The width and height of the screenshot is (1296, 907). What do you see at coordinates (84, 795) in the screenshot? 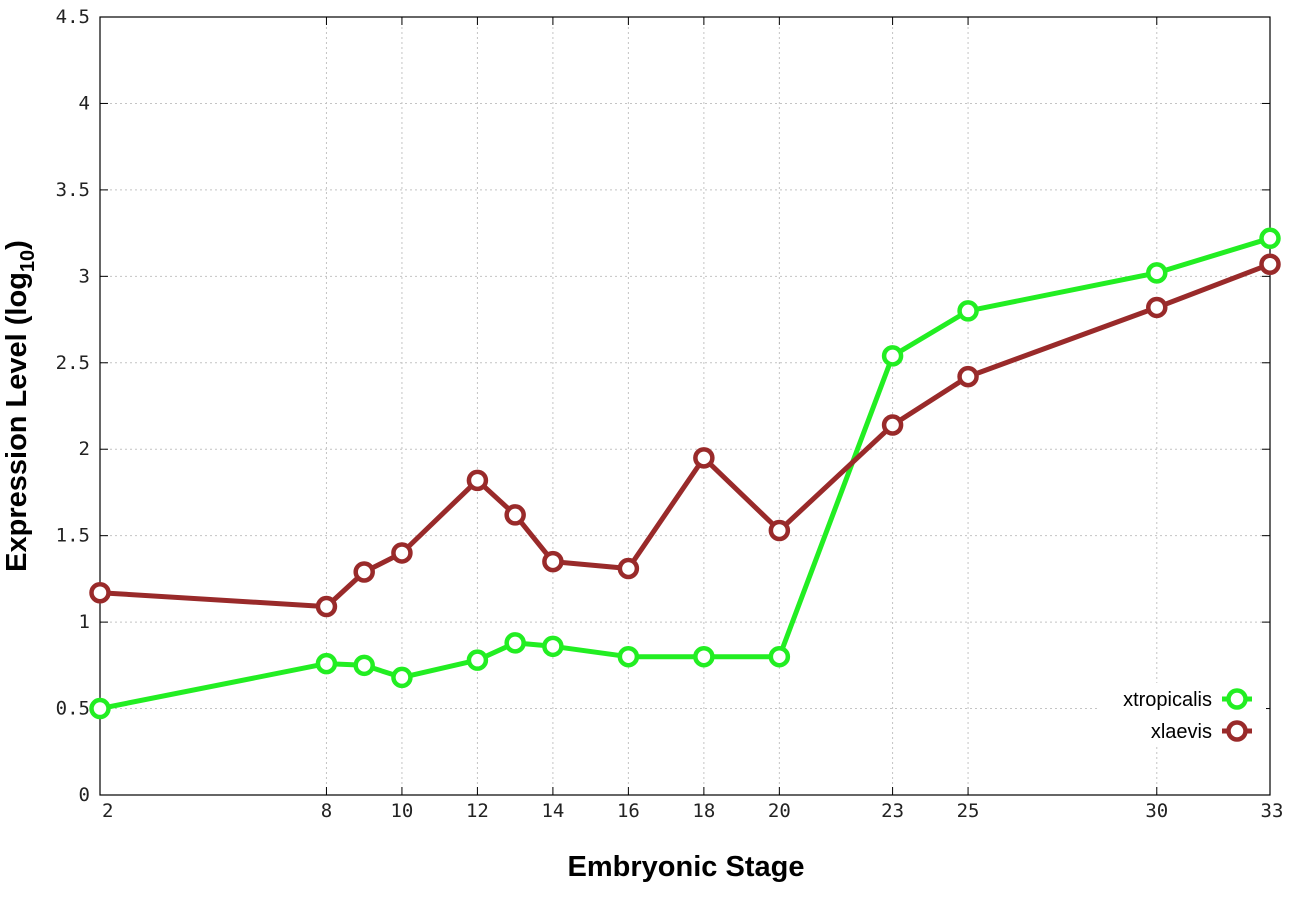
I see `y-tick-label: 0` at bounding box center [84, 795].